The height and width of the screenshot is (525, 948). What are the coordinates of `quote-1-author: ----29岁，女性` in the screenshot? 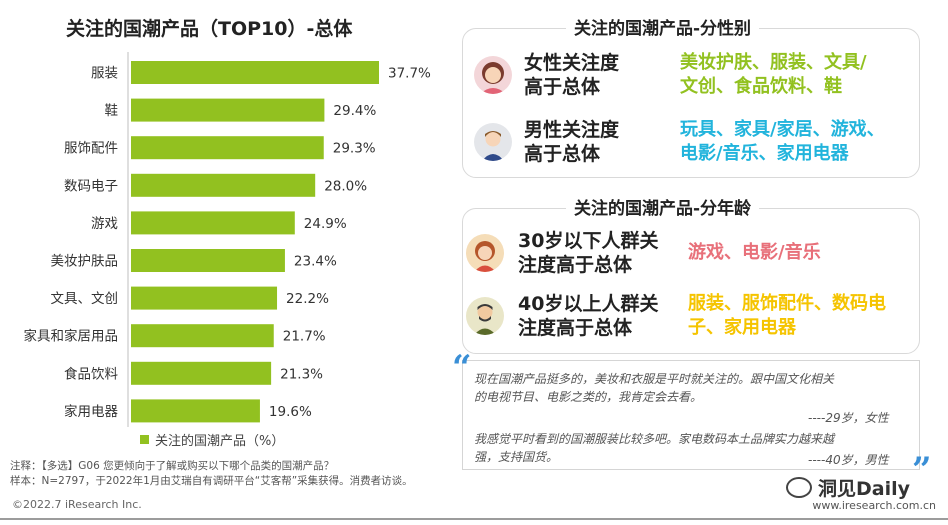 It's located at (848, 418).